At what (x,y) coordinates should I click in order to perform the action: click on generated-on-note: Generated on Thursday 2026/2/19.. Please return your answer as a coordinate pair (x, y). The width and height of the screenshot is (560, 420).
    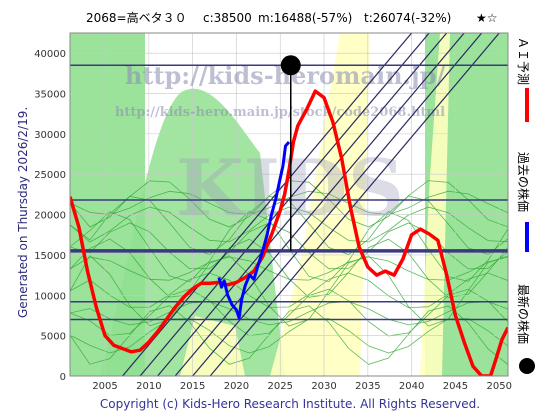
    Looking at the image, I should click on (23, 212).